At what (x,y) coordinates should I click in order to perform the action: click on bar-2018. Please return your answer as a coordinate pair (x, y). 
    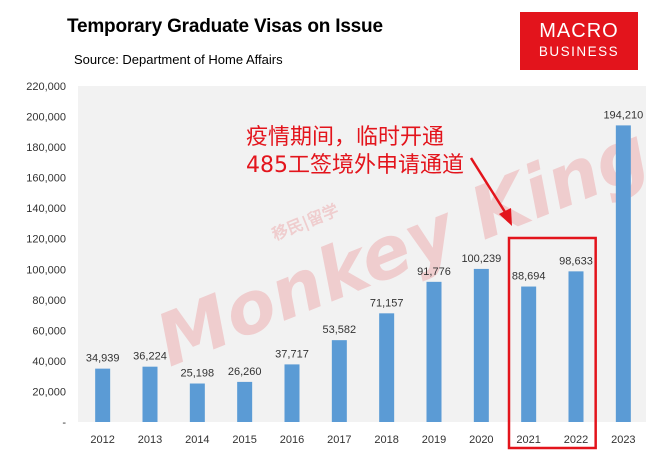
    Looking at the image, I should click on (387, 367).